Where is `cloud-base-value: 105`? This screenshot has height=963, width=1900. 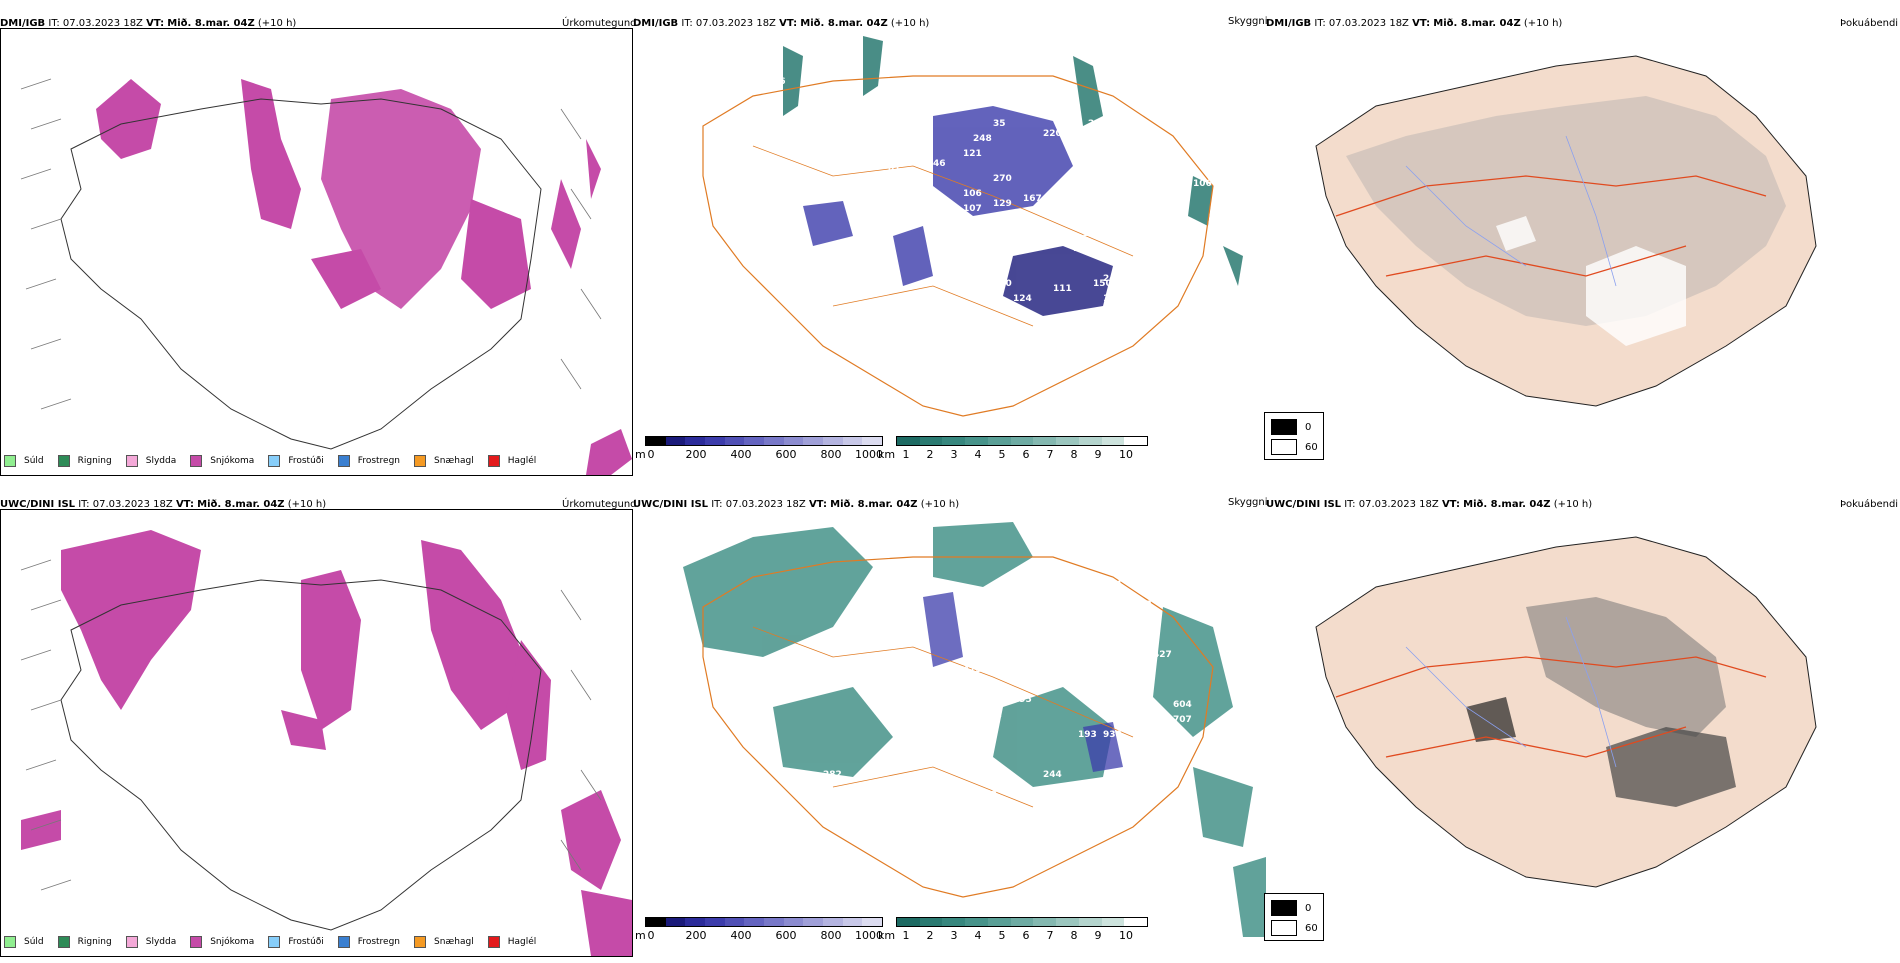
cloud-base-value: 105 is located at coordinates (1112, 805).